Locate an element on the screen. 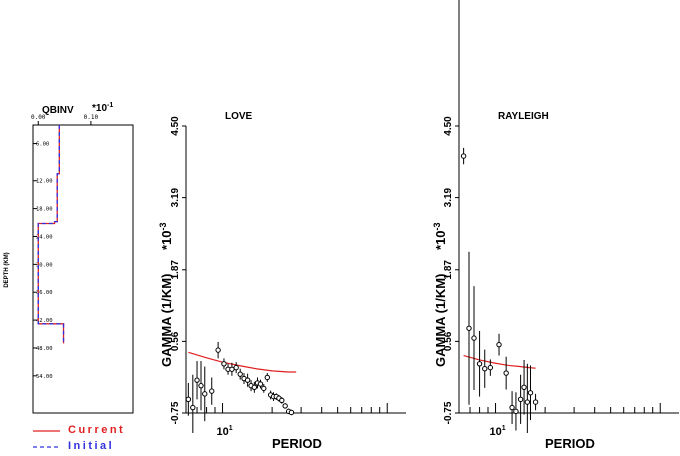 The width and height of the screenshot is (680, 456). love-title: LOVE is located at coordinates (239, 116).